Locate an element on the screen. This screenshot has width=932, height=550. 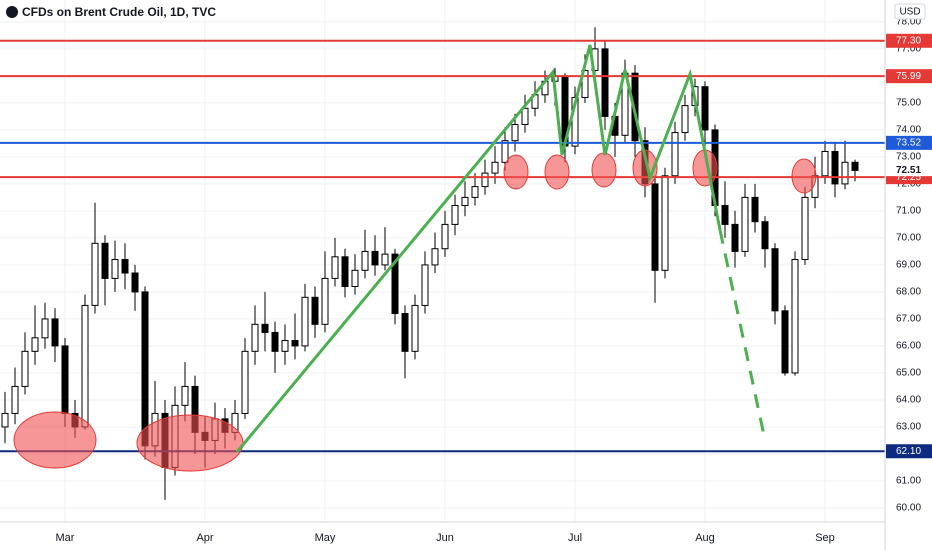
last-price: 72.51 is located at coordinates (908, 170).